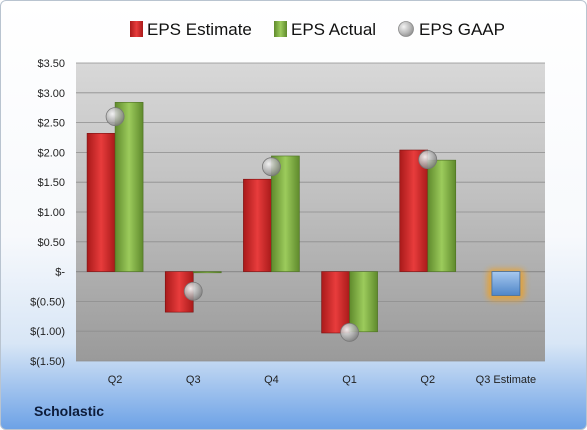  Describe the element at coordinates (193, 380) in the screenshot. I see `x-tick-label: Q3` at that location.